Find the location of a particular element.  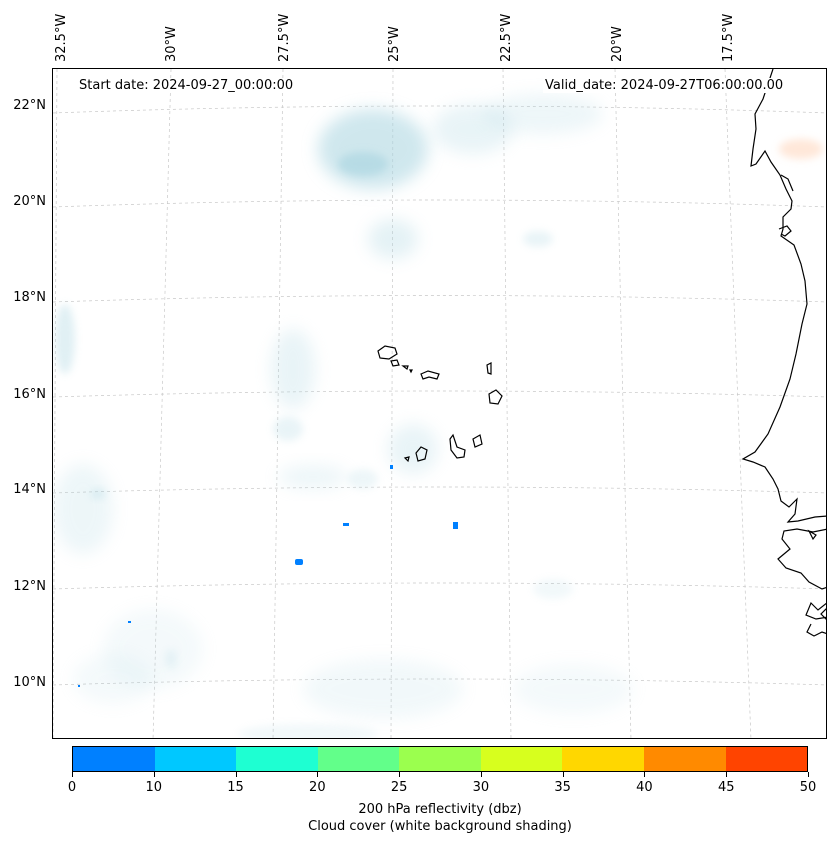

lat-label-20n: 20°N is located at coordinates (29, 201).